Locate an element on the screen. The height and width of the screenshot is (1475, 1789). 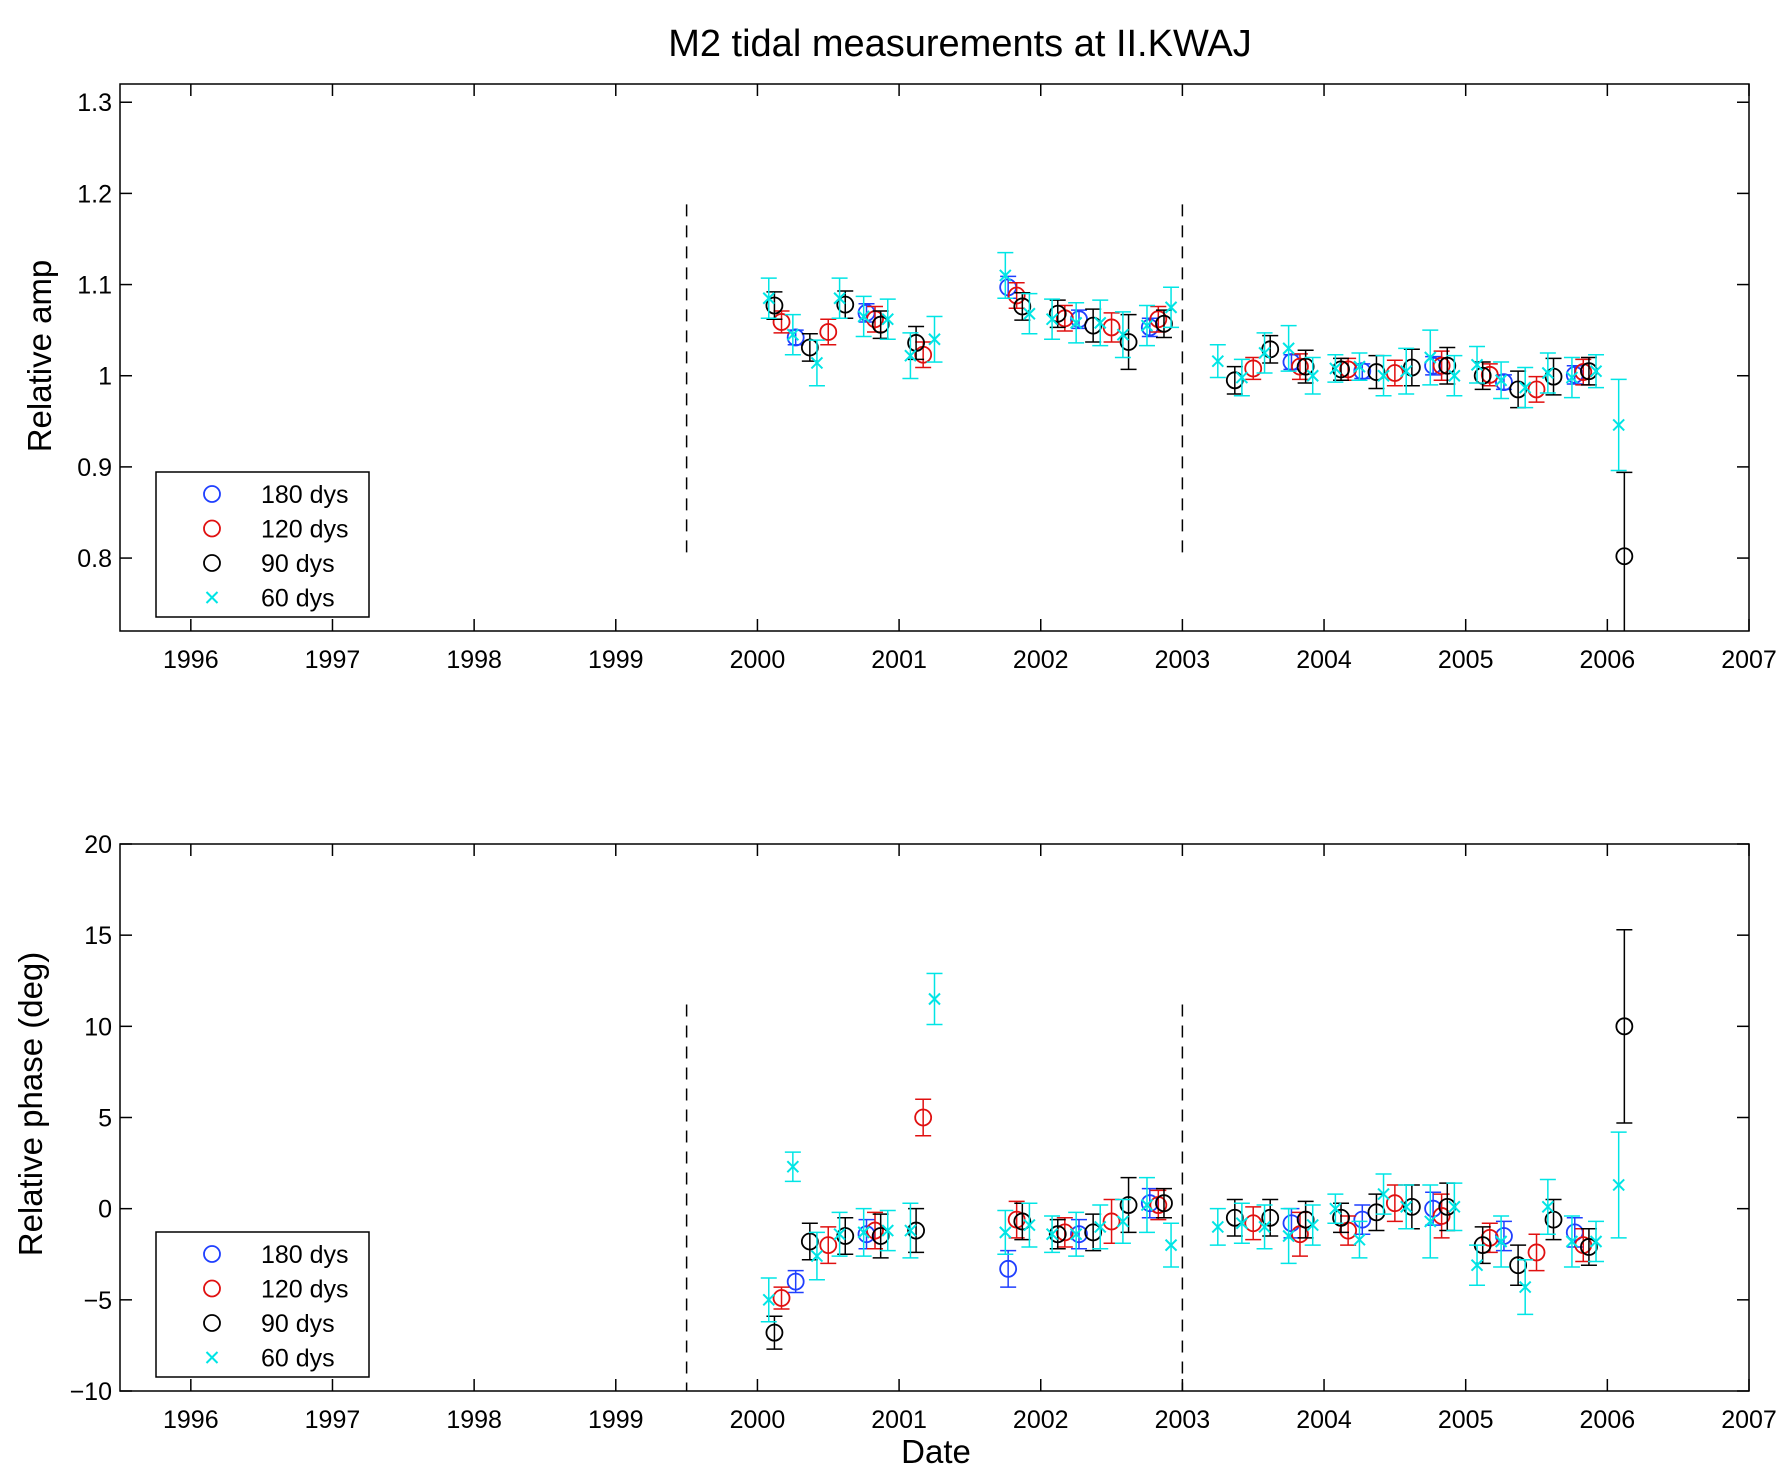
y-tick-label: 5 is located at coordinates (105, 1119).